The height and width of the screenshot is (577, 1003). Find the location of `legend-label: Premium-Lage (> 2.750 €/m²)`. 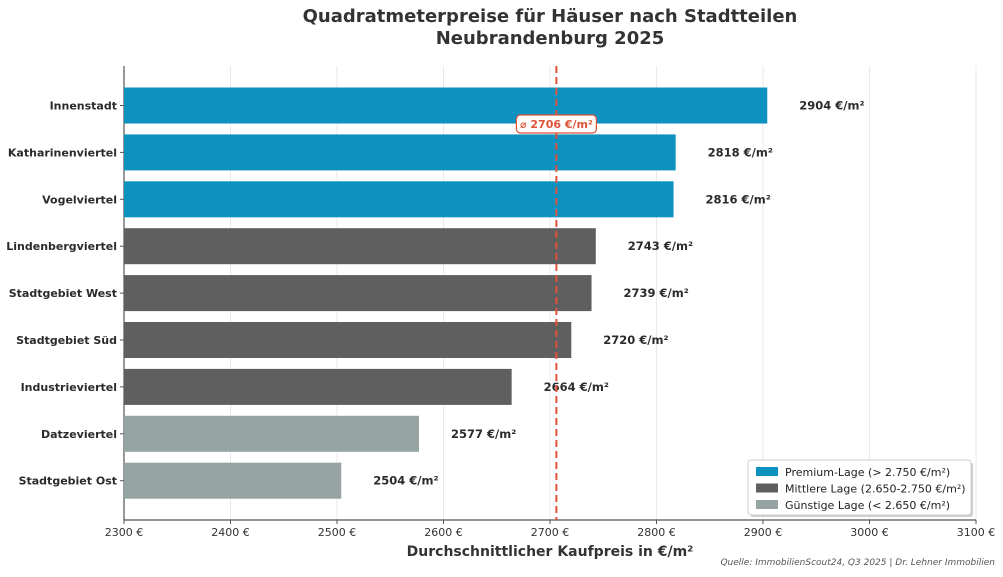

legend-label: Premium-Lage (> 2.750 €/m²) is located at coordinates (867, 472).